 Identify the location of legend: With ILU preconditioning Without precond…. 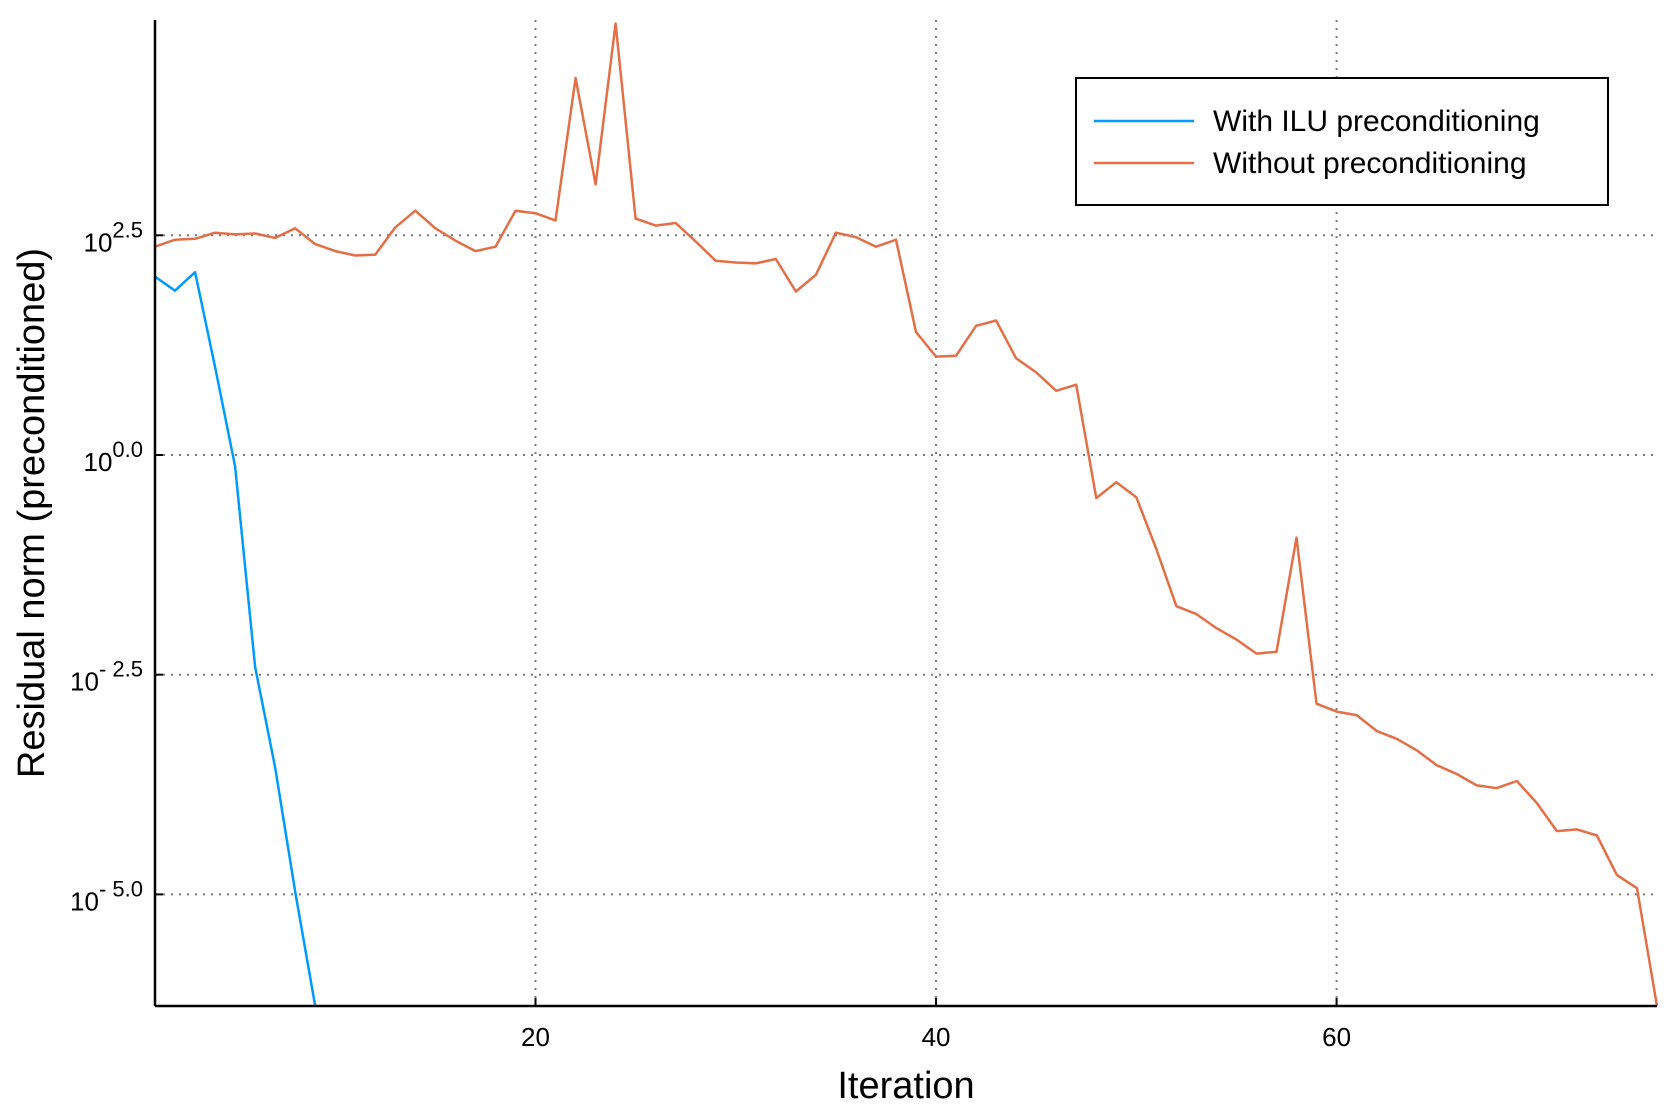
(1342, 141).